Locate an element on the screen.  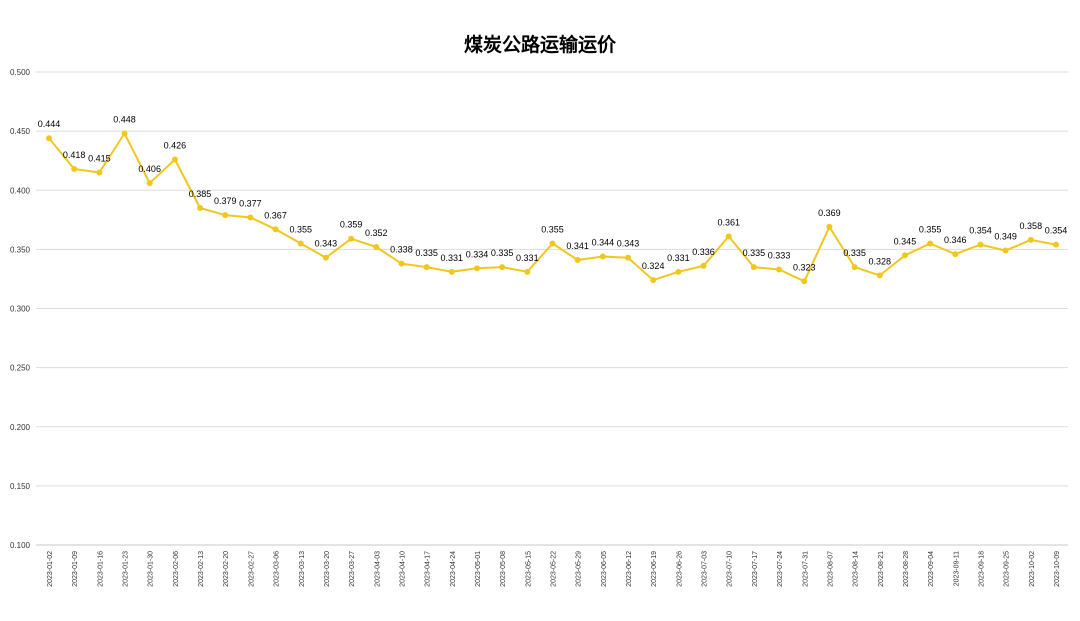
data-label: 0.346 is located at coordinates (955, 240).